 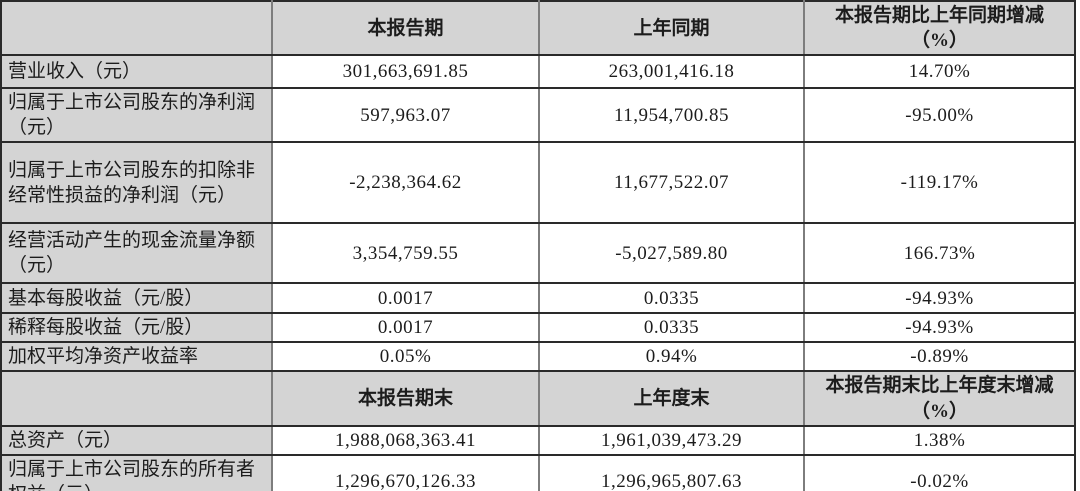 I want to click on table-row-basic-eps: 基本每股收益（元/股） 0.0017 0.0335 -94.93%, so click(x=538, y=298).